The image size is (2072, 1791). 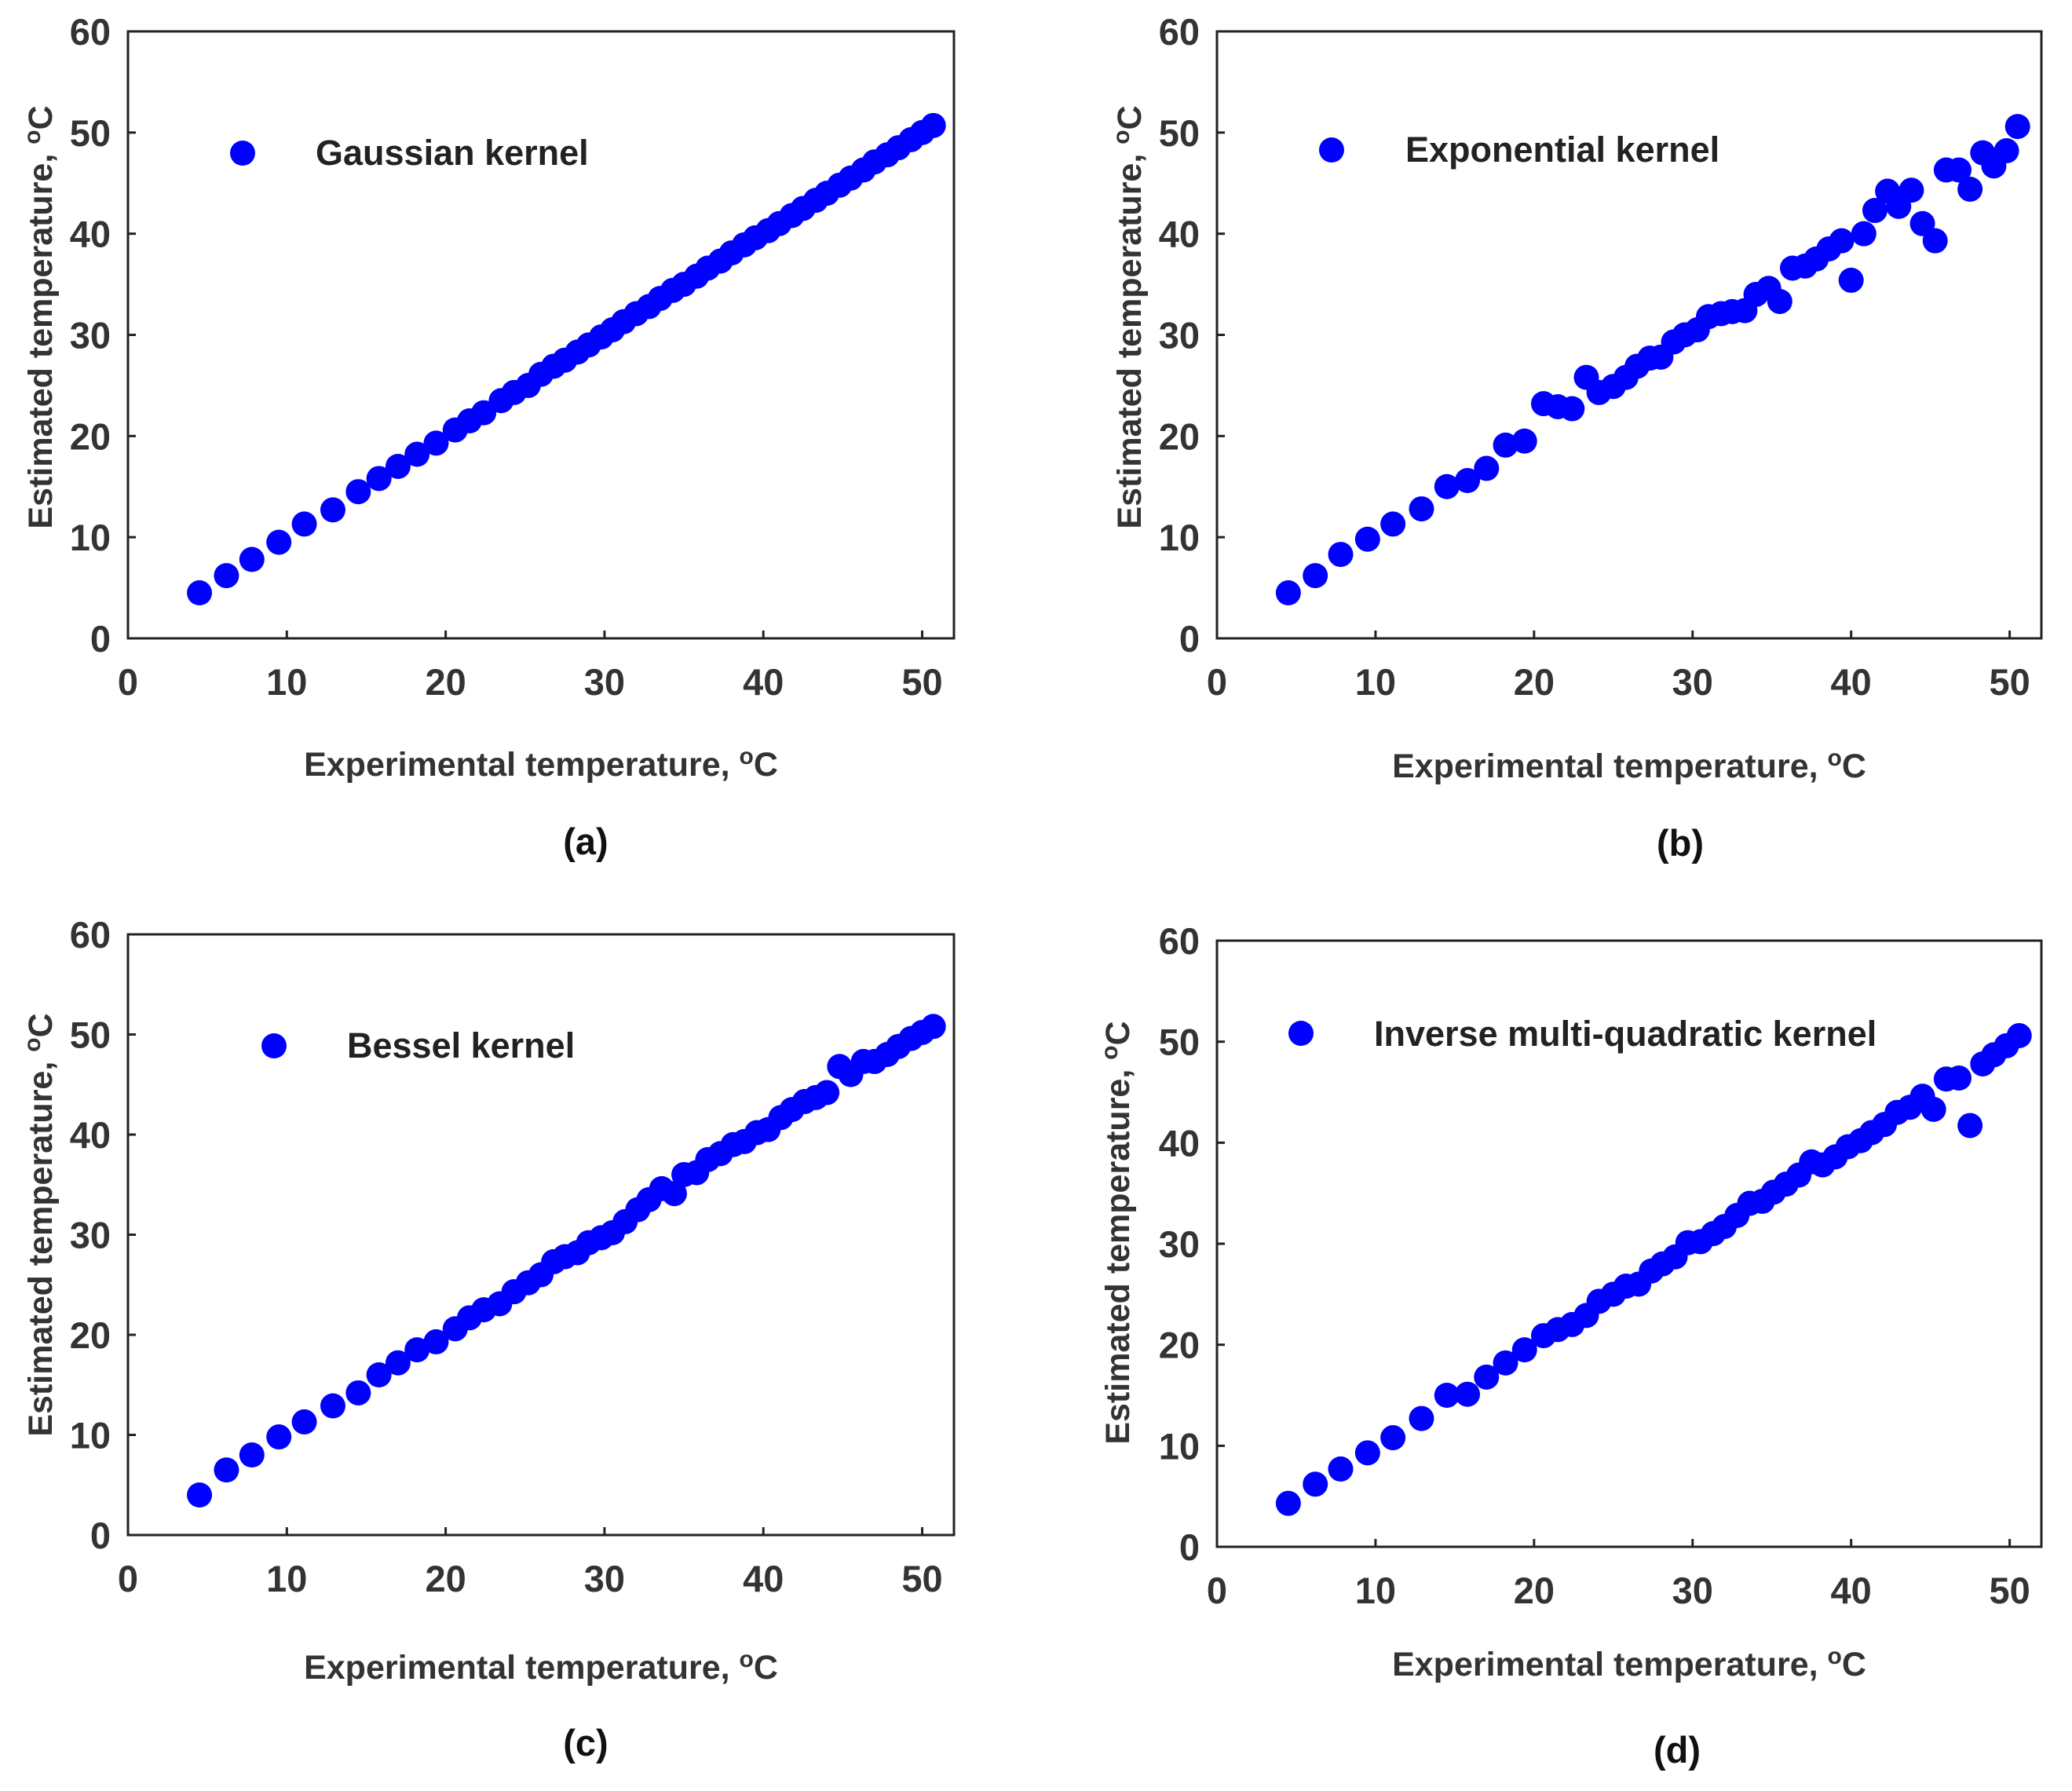 I want to click on panel-caption: (b), so click(x=1680, y=843).